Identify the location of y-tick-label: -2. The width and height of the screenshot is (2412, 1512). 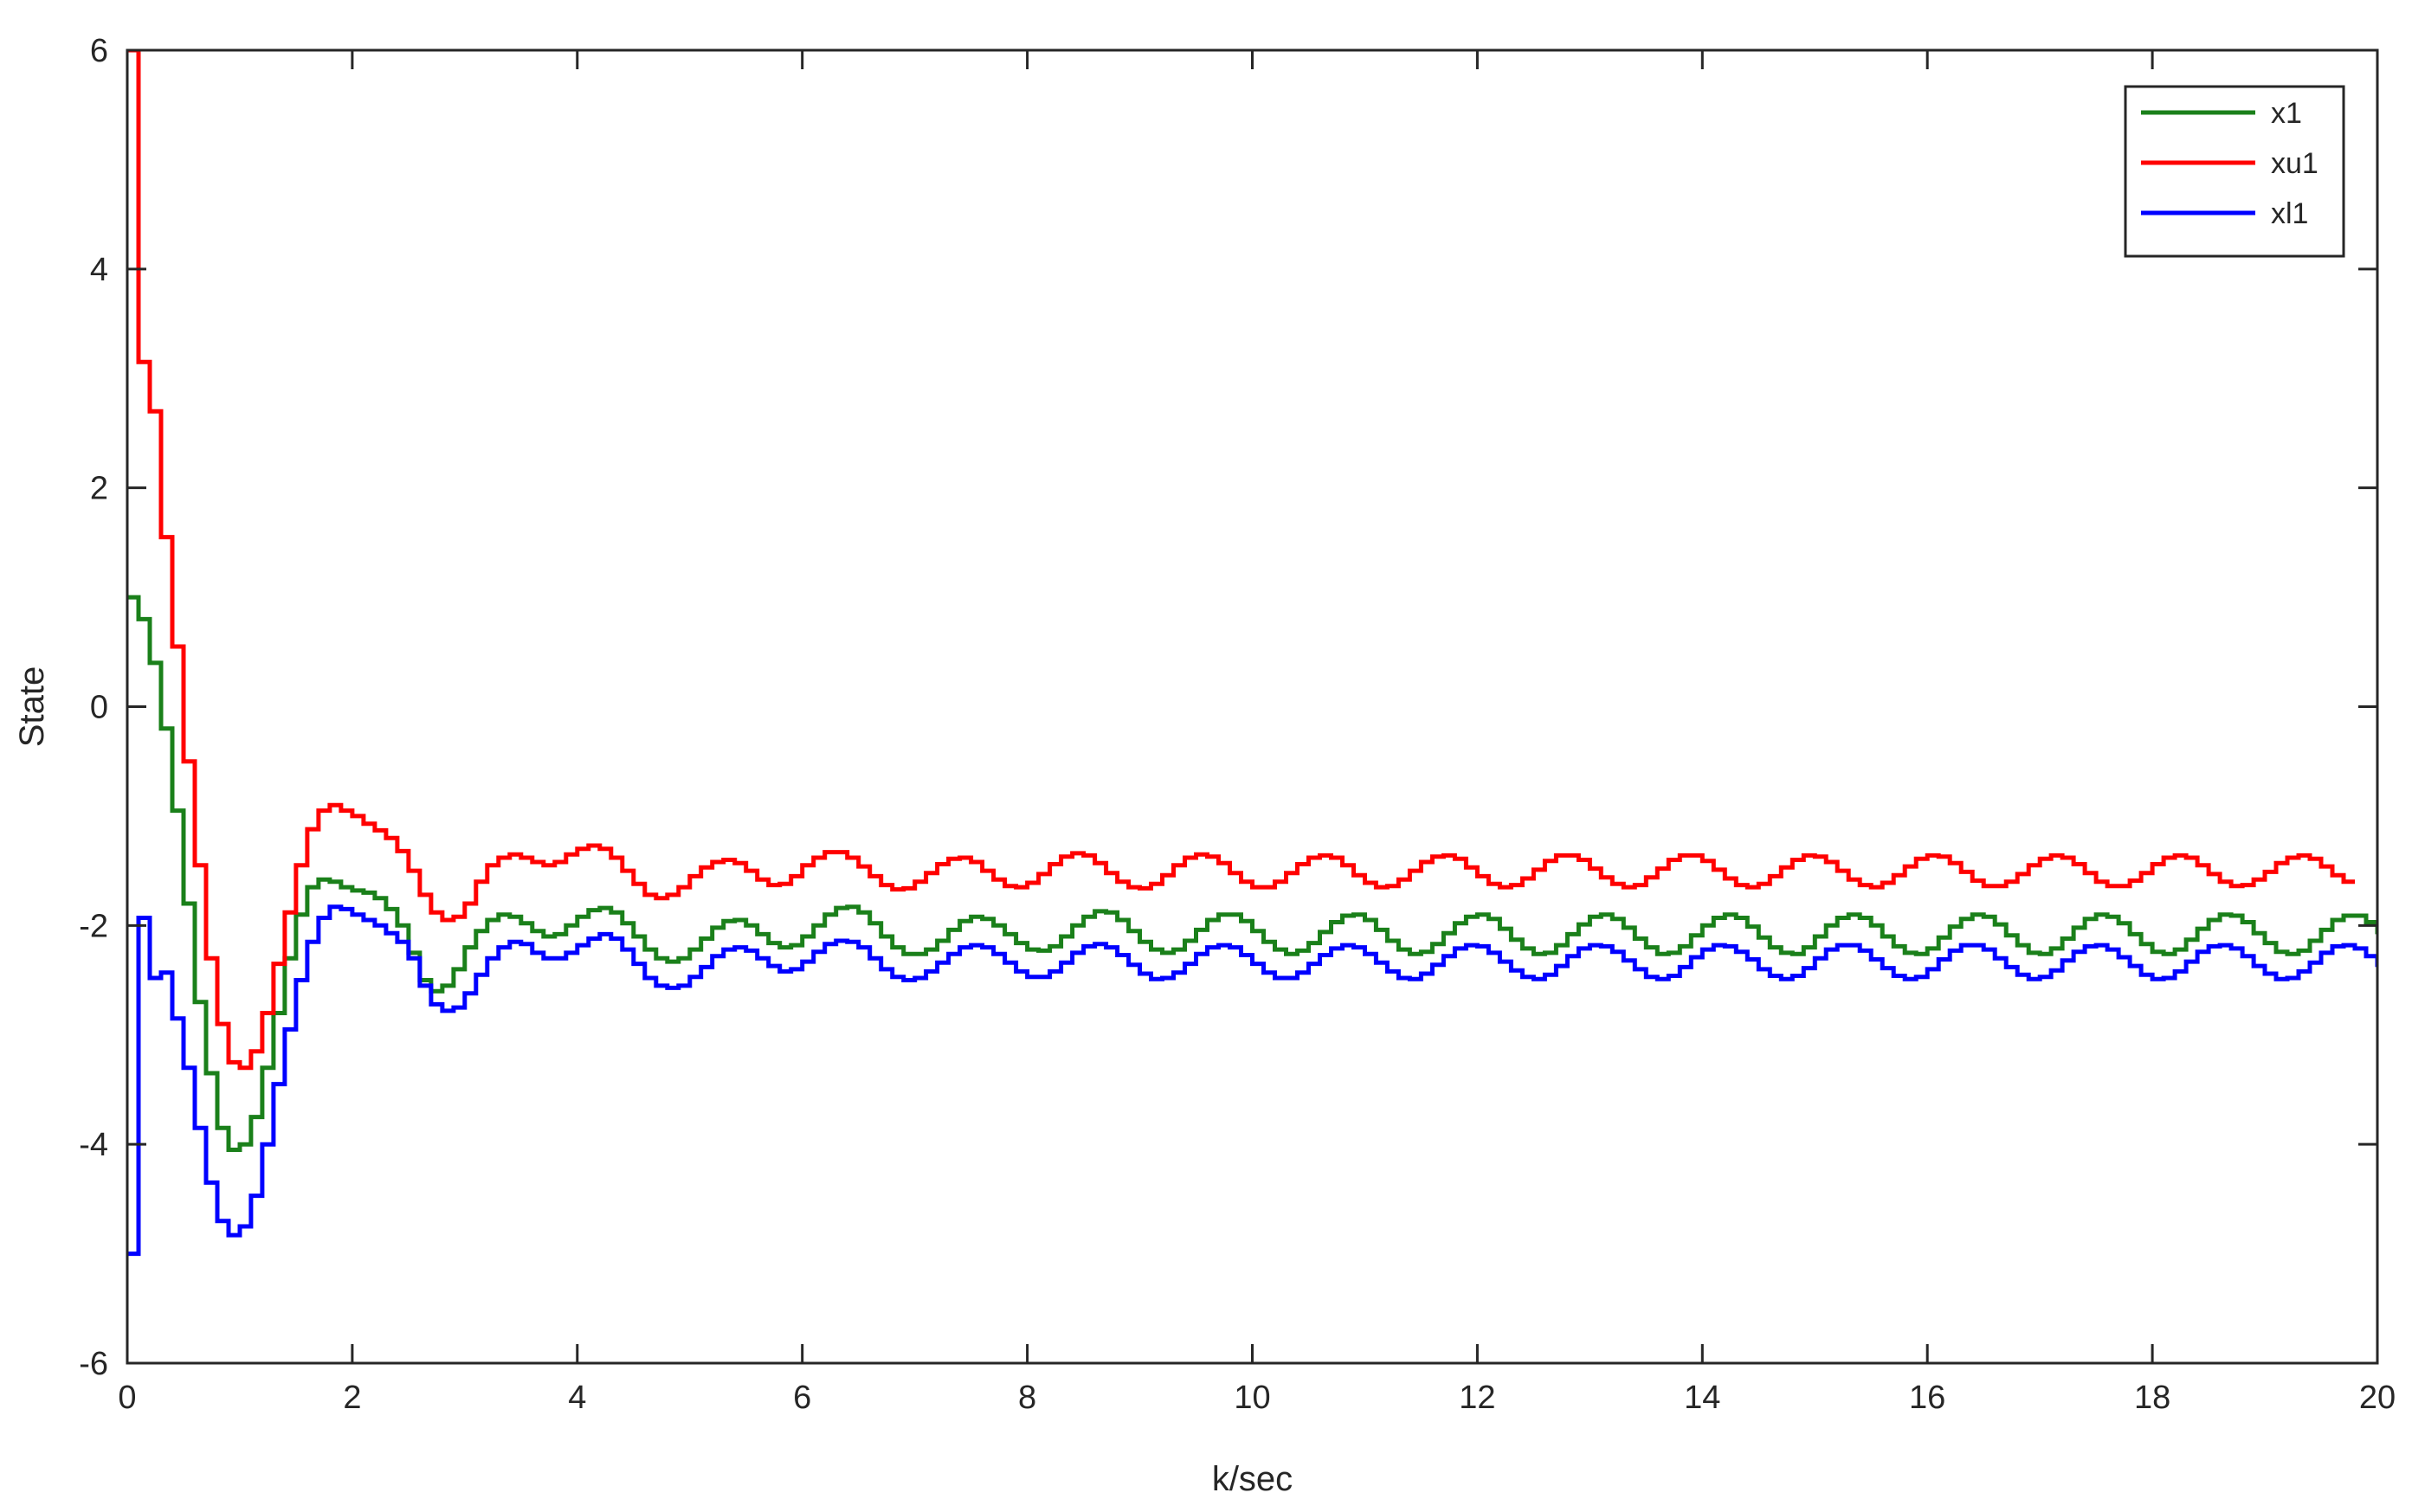
(93, 926).